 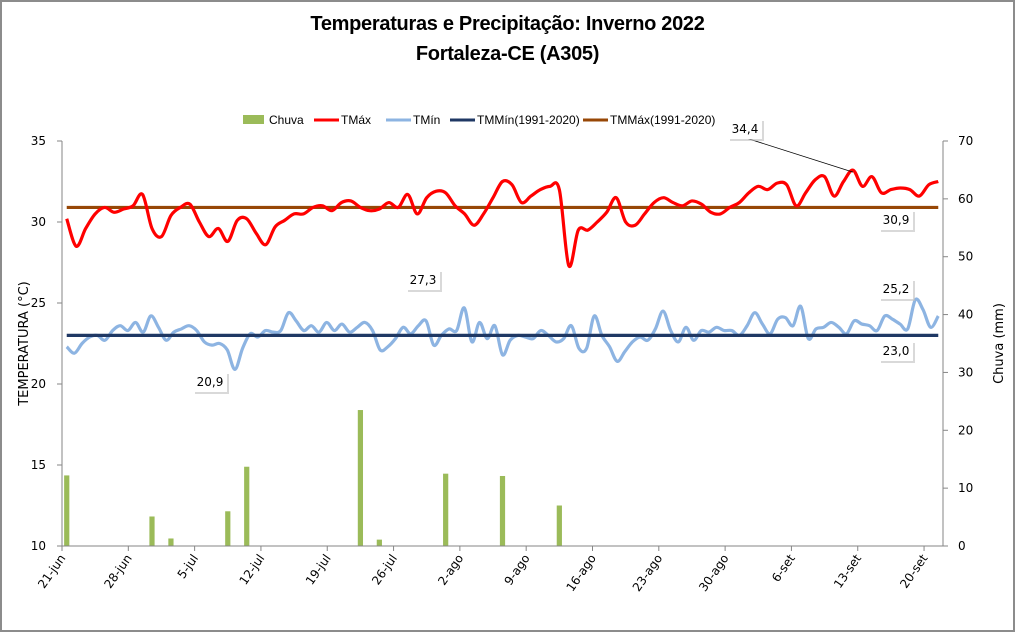 I want to click on data-label-text: 25,2, so click(x=896, y=289).